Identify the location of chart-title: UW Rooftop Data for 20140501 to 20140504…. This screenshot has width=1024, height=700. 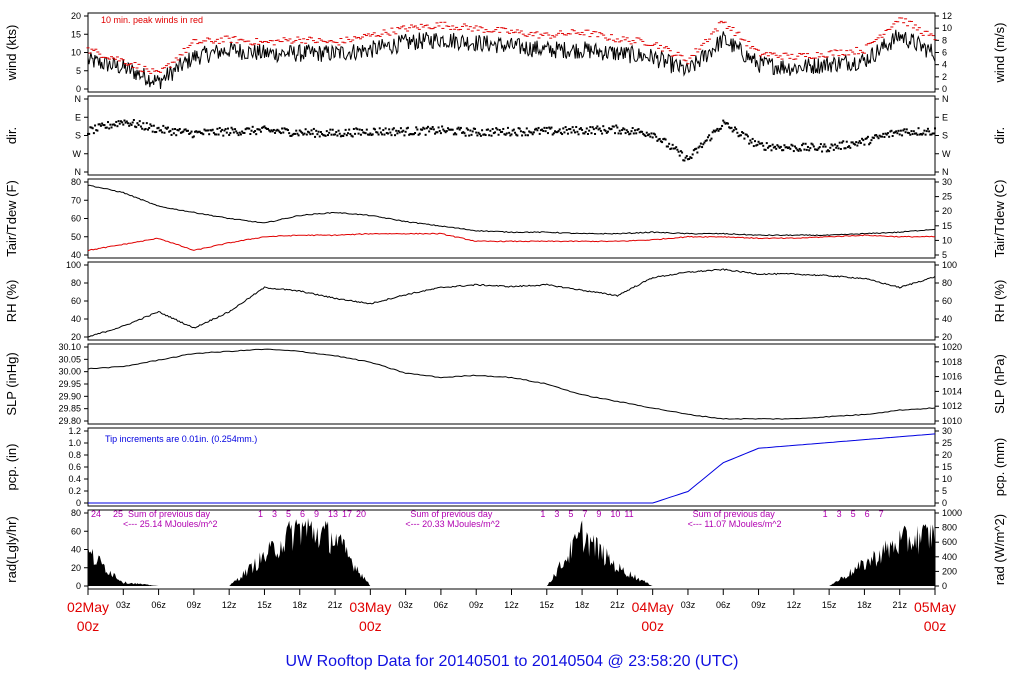
(512, 661).